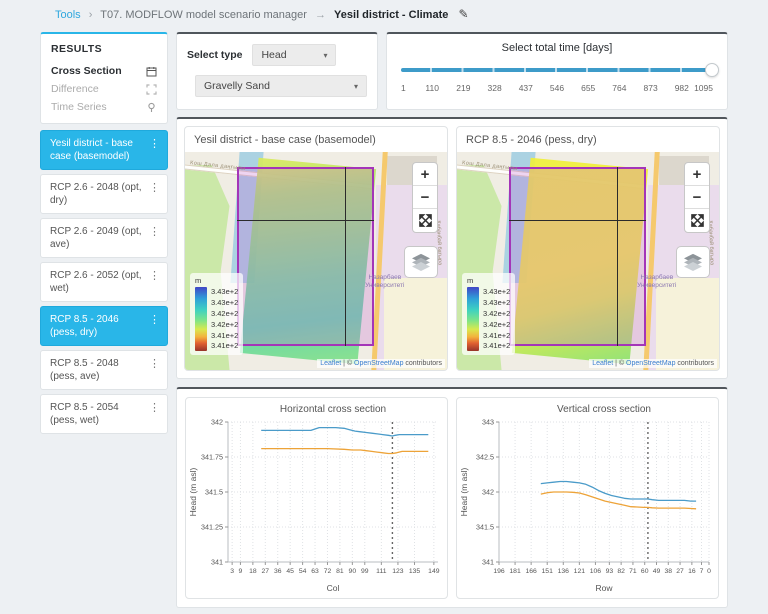 The height and width of the screenshot is (614, 768). What do you see at coordinates (633, 571) in the screenshot?
I see `svg-text: 71` at bounding box center [633, 571].